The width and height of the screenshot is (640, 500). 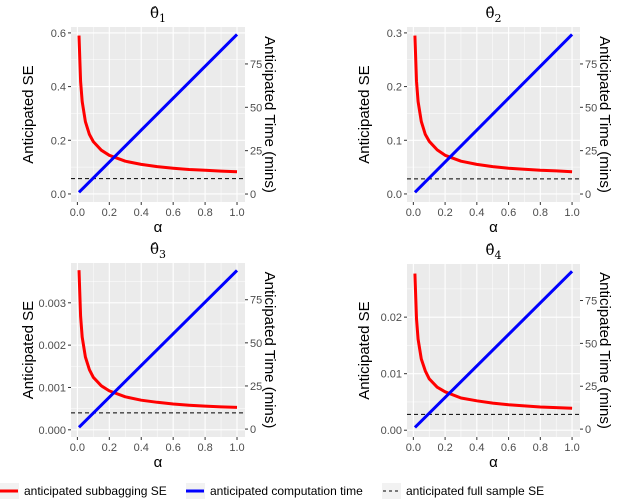 What do you see at coordinates (286, 491) in the screenshot?
I see `legend-label: anticipated computation time` at bounding box center [286, 491].